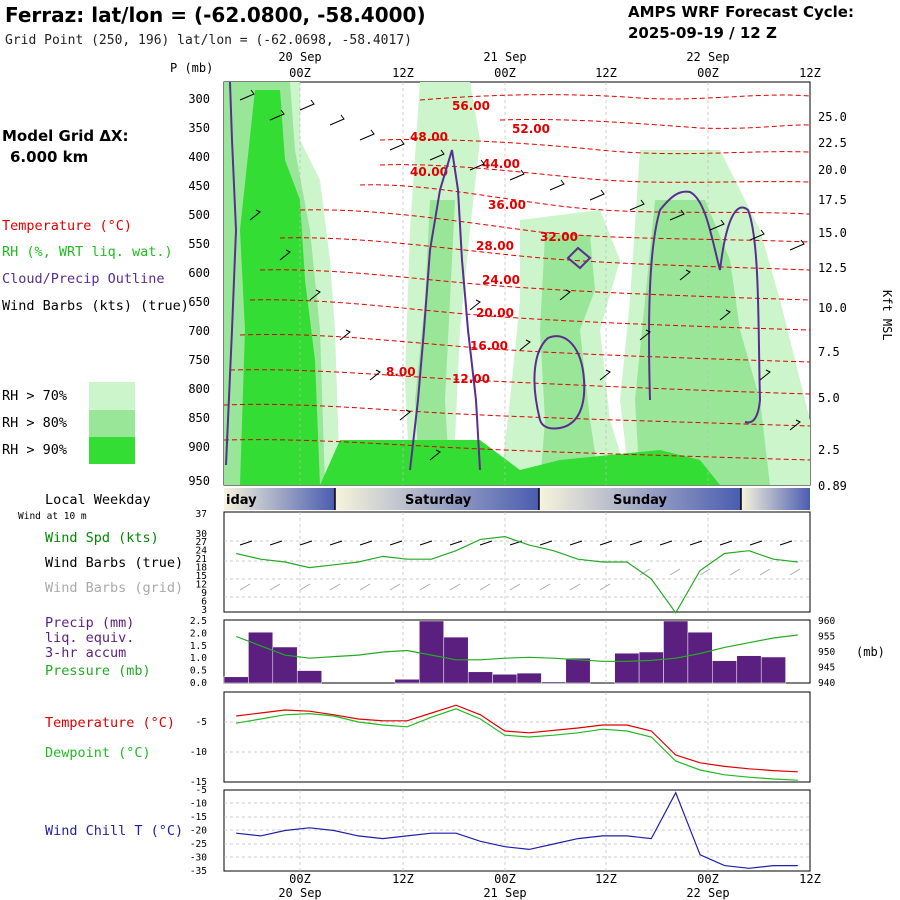  I want to click on isotherm-label: 20.00, so click(495, 313).